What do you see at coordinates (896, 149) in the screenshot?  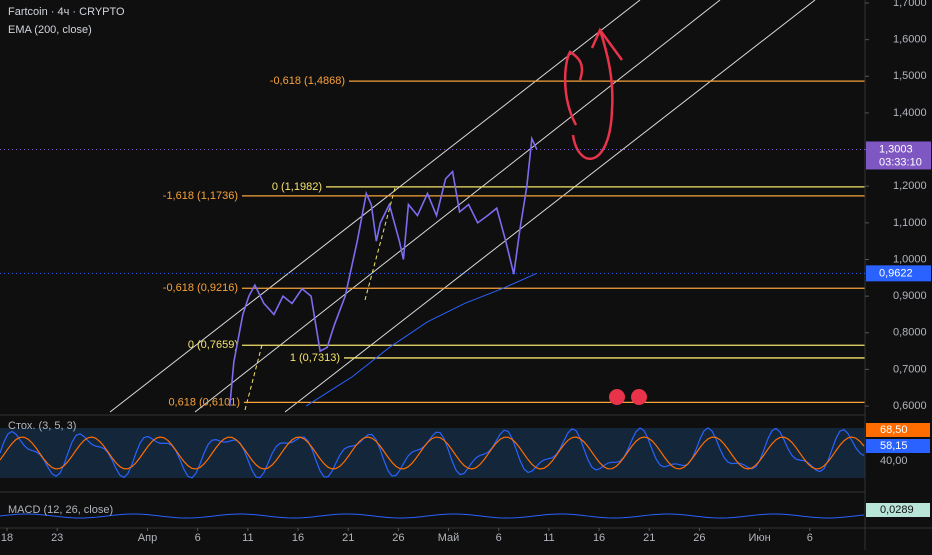 I see `price-badge-label: 1,3003` at bounding box center [896, 149].